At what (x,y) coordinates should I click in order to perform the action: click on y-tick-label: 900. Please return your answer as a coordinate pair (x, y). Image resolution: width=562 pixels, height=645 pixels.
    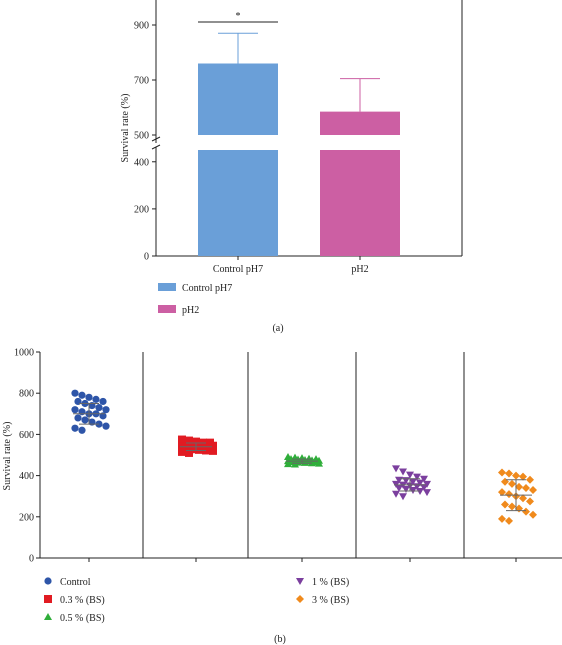
    Looking at the image, I should click on (141, 26).